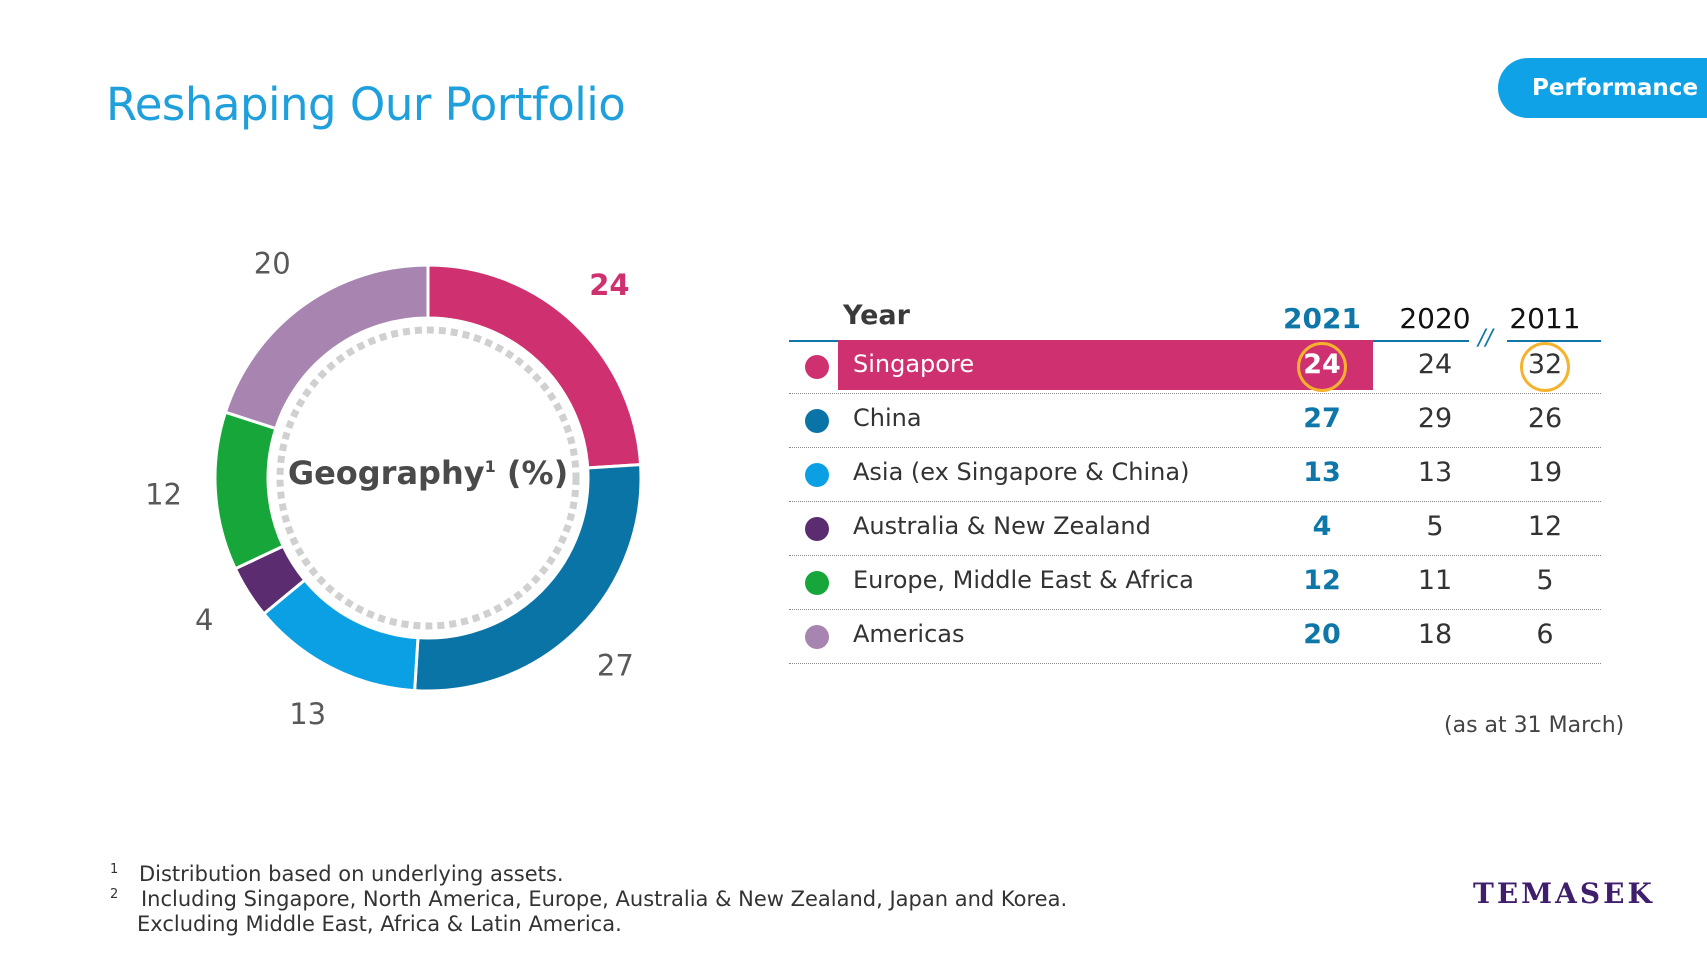  I want to click on region-name: Asia (ex Singapore & China), so click(1021, 472).